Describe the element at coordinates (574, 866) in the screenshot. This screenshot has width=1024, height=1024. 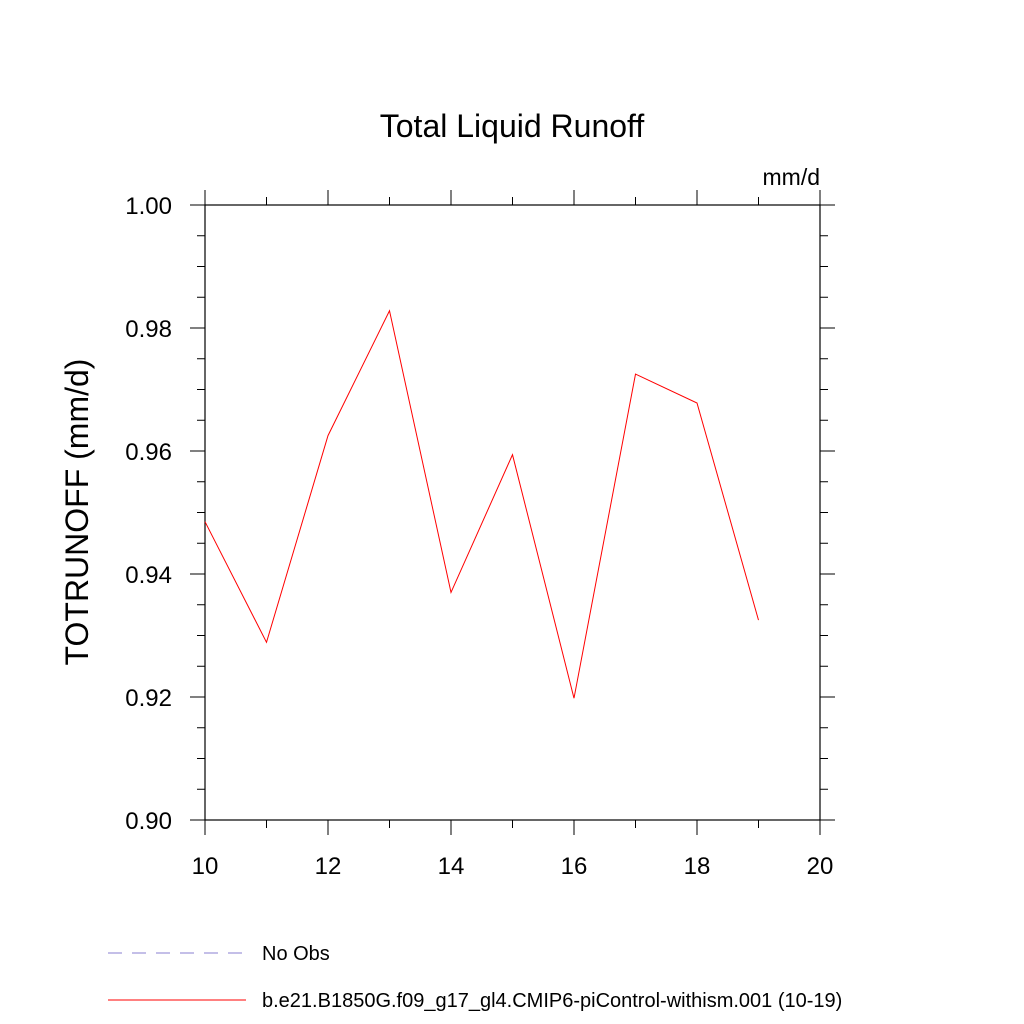
I see `x-tick-label: 16` at that location.